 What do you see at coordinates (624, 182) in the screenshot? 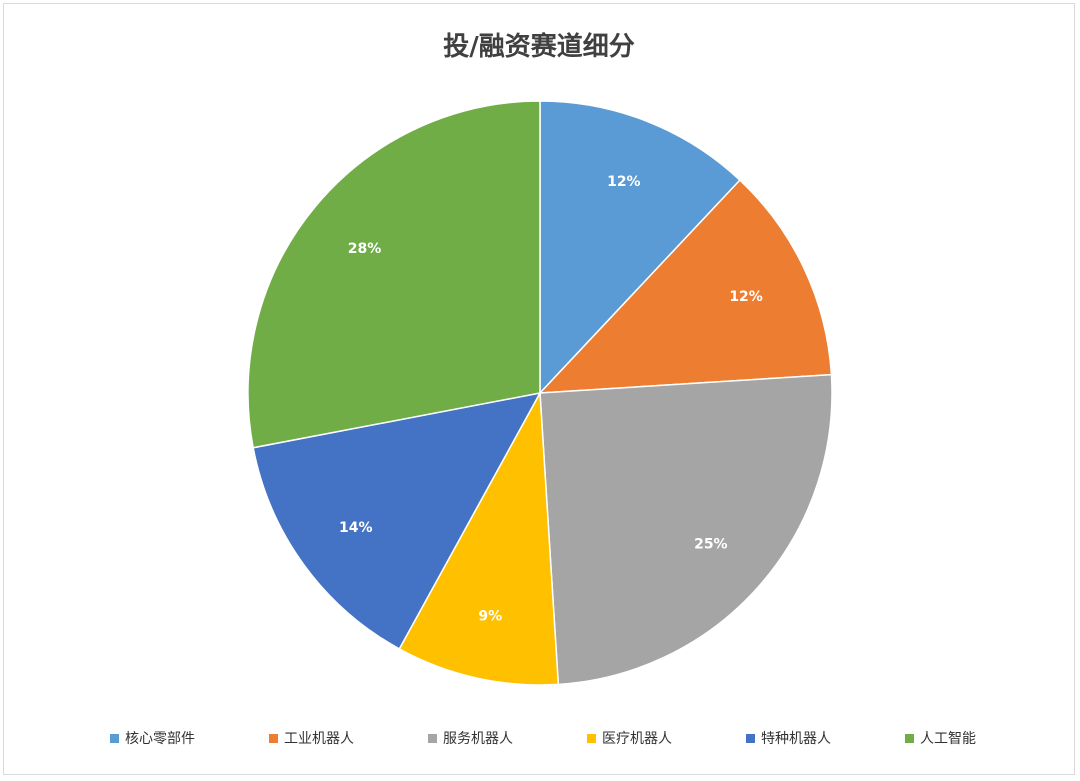
I see `data-label-1: 12%` at bounding box center [624, 182].